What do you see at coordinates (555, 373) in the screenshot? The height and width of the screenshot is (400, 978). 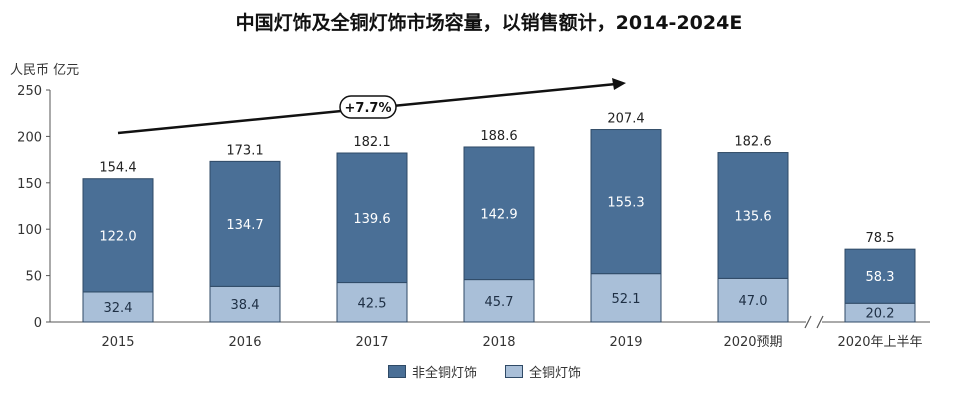 I see `legend-label-copper: 全铜灯饰` at bounding box center [555, 373].